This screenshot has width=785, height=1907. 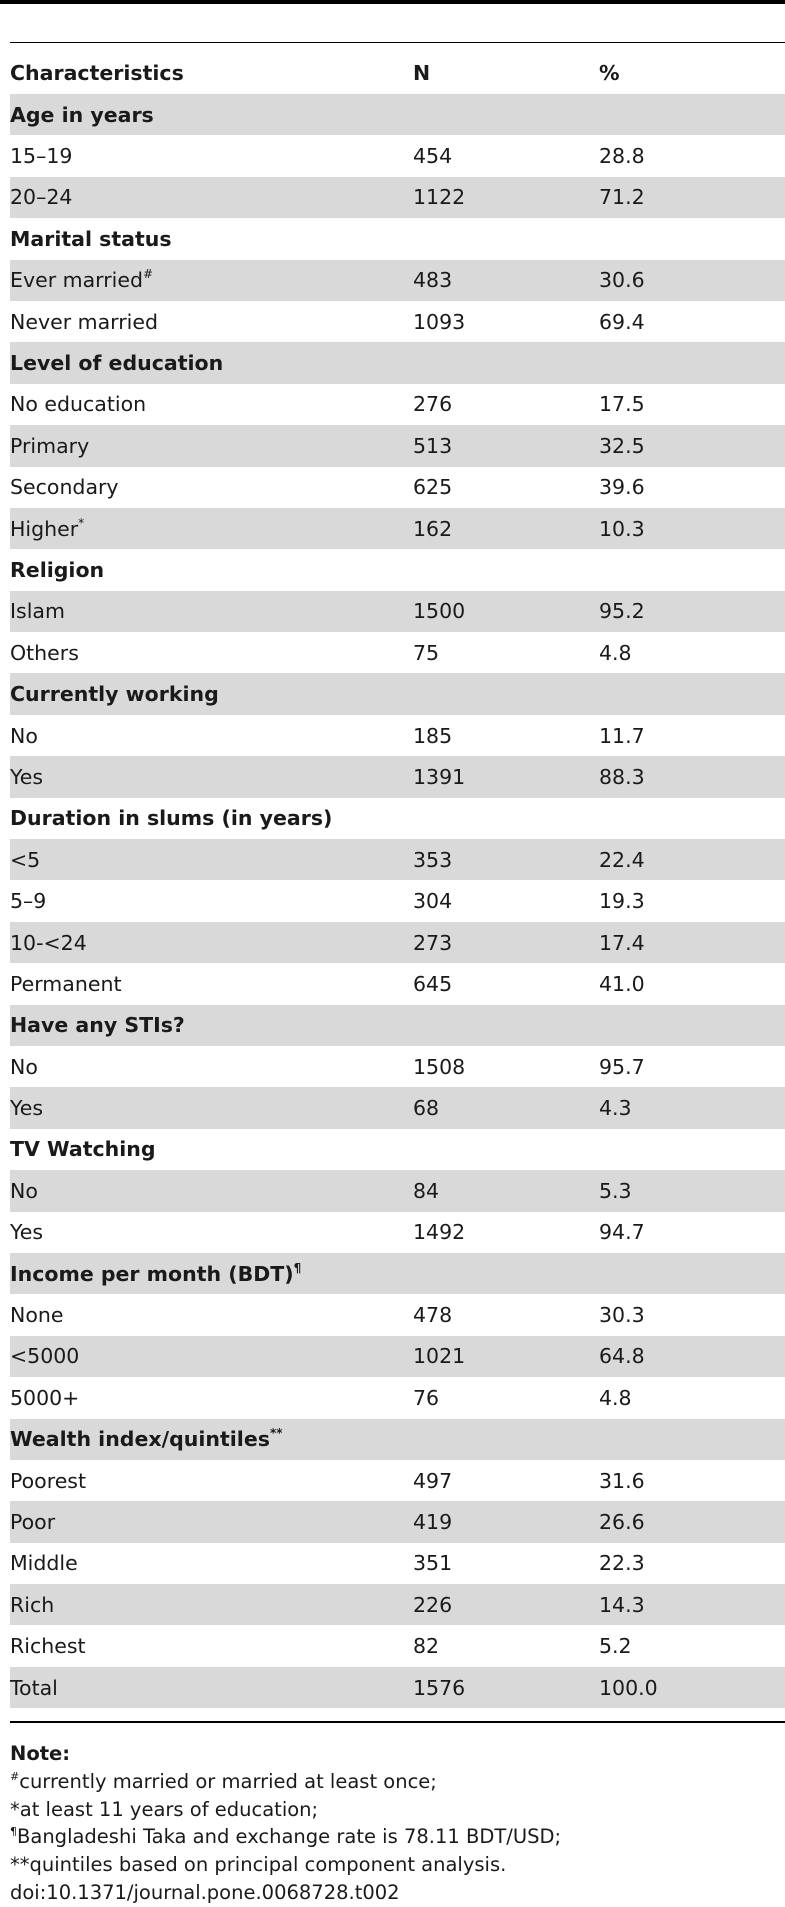 I want to click on count-cell: 497, so click(x=433, y=1480).